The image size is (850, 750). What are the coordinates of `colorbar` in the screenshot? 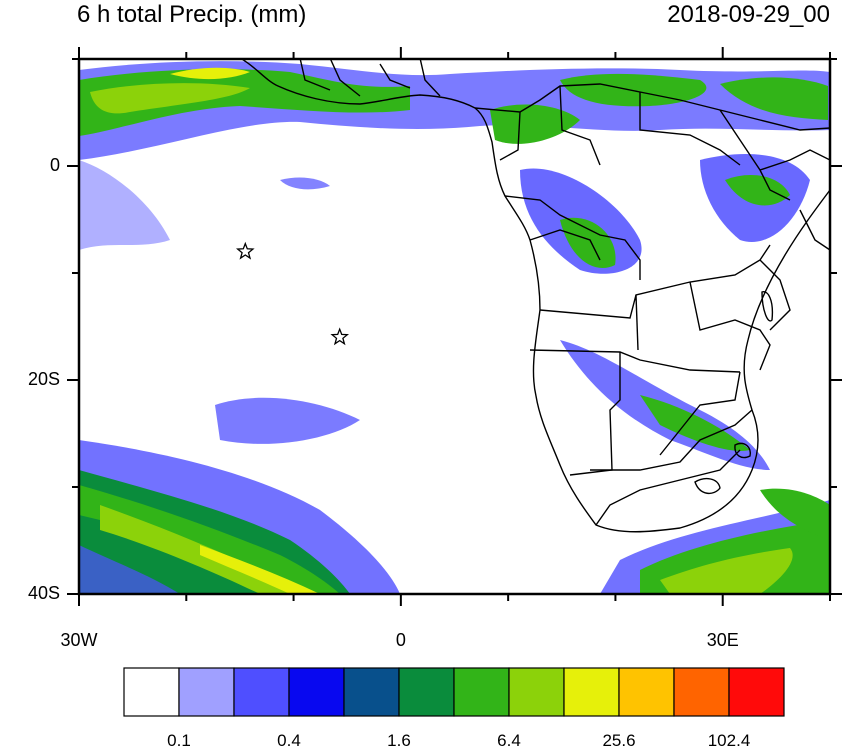 It's located at (454, 692).